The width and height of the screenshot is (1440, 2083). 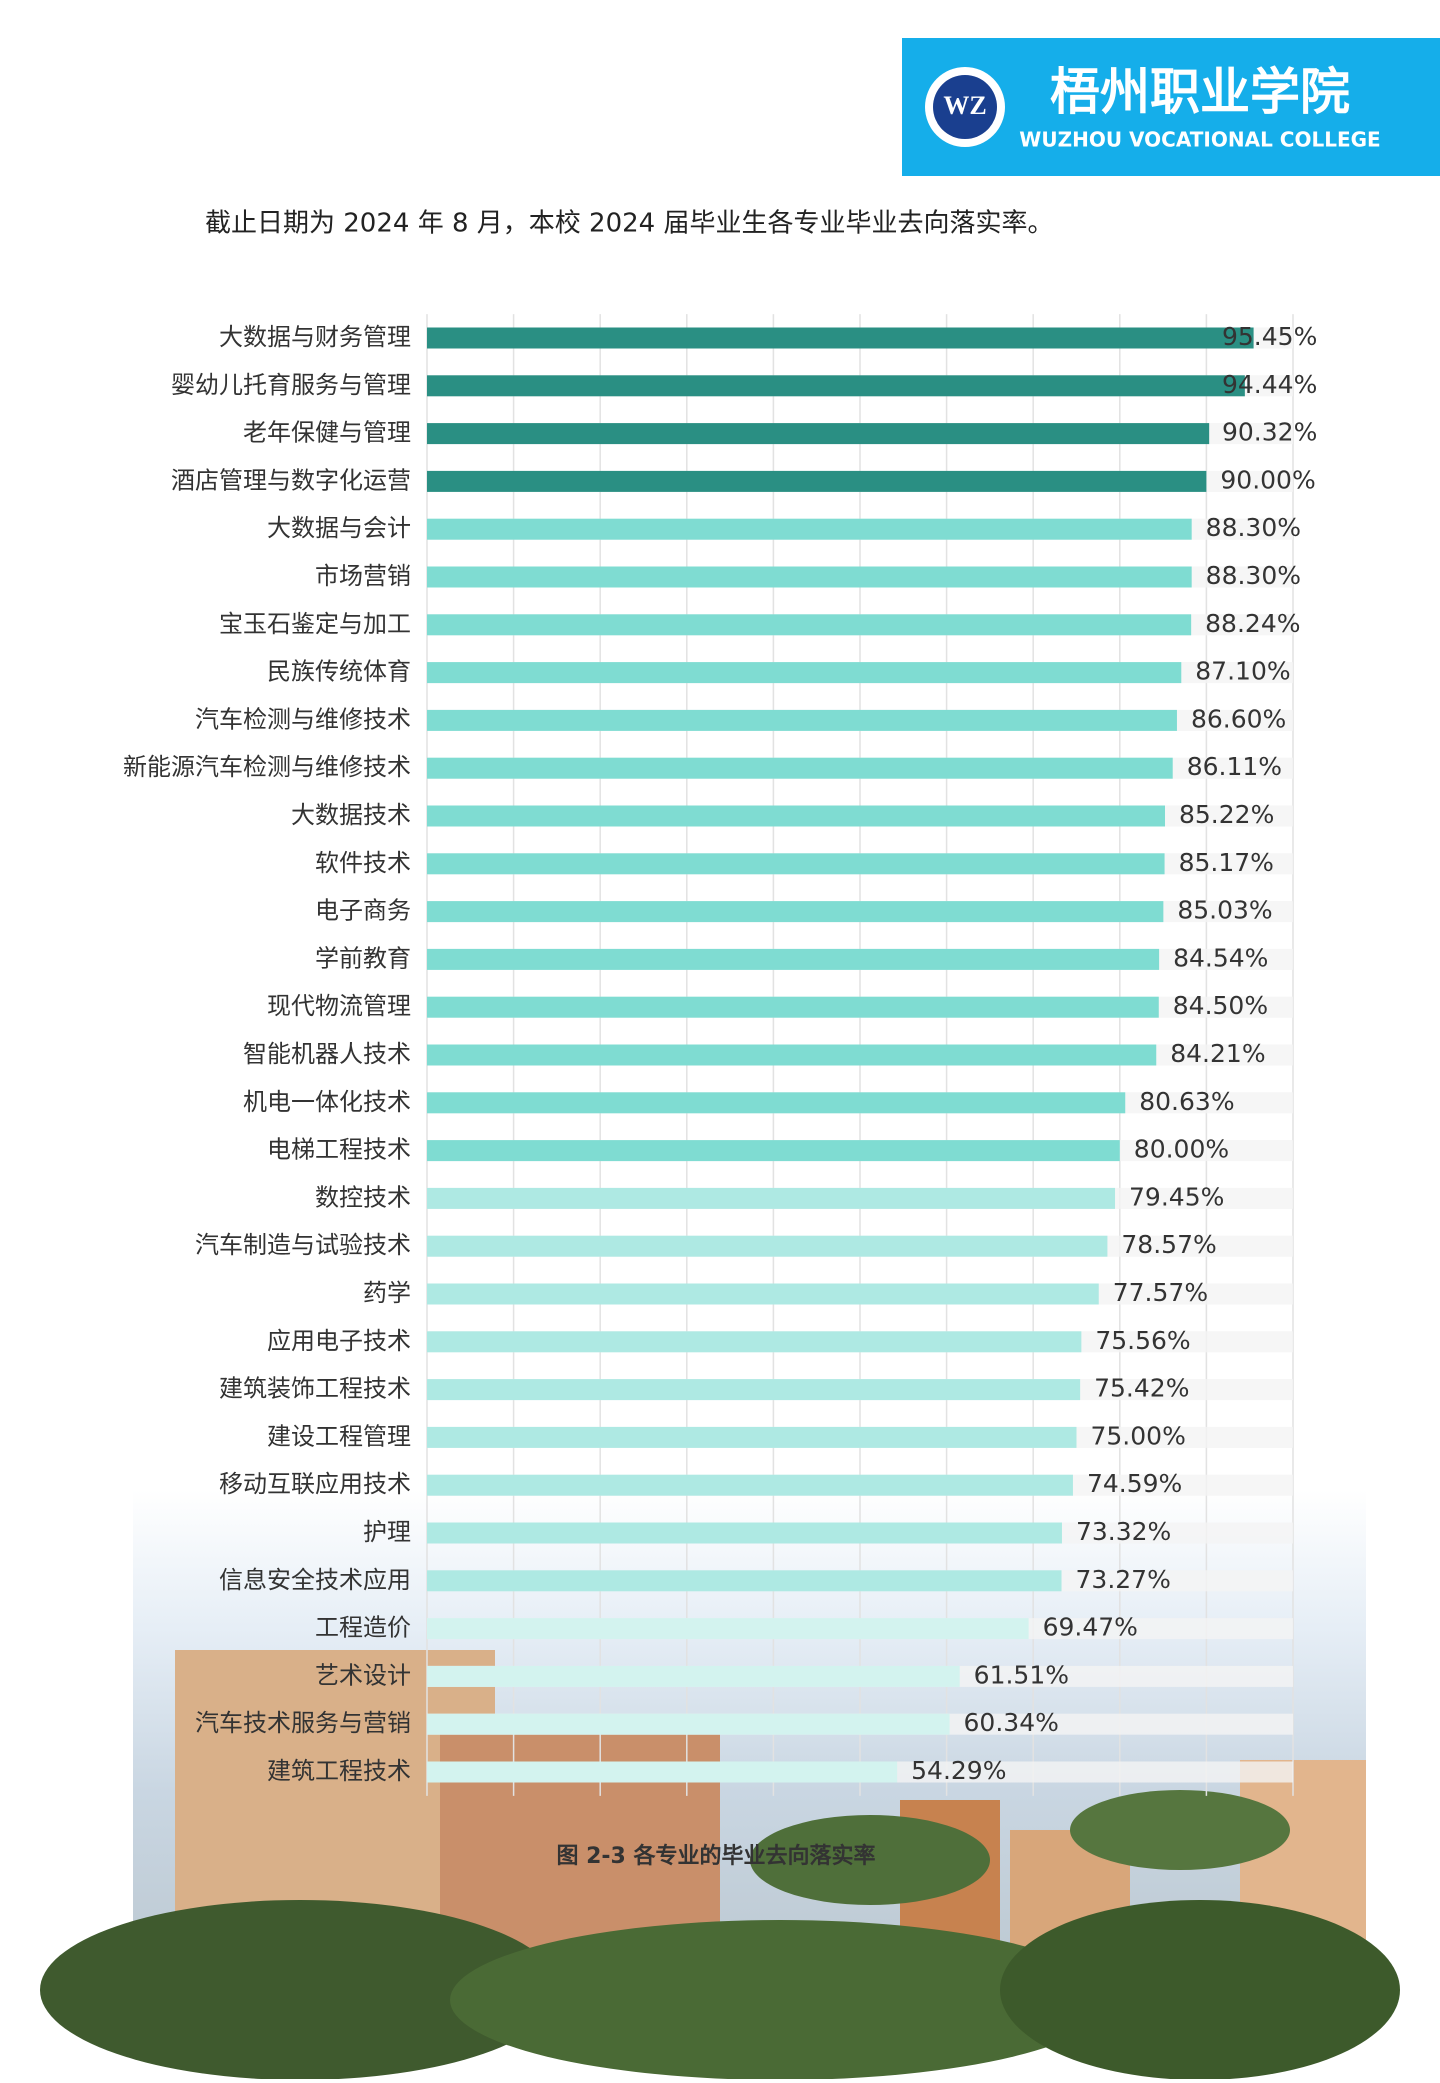 I want to click on chart-caption: 图 2-3 各专业的毕业去向落实率, so click(x=715, y=1856).